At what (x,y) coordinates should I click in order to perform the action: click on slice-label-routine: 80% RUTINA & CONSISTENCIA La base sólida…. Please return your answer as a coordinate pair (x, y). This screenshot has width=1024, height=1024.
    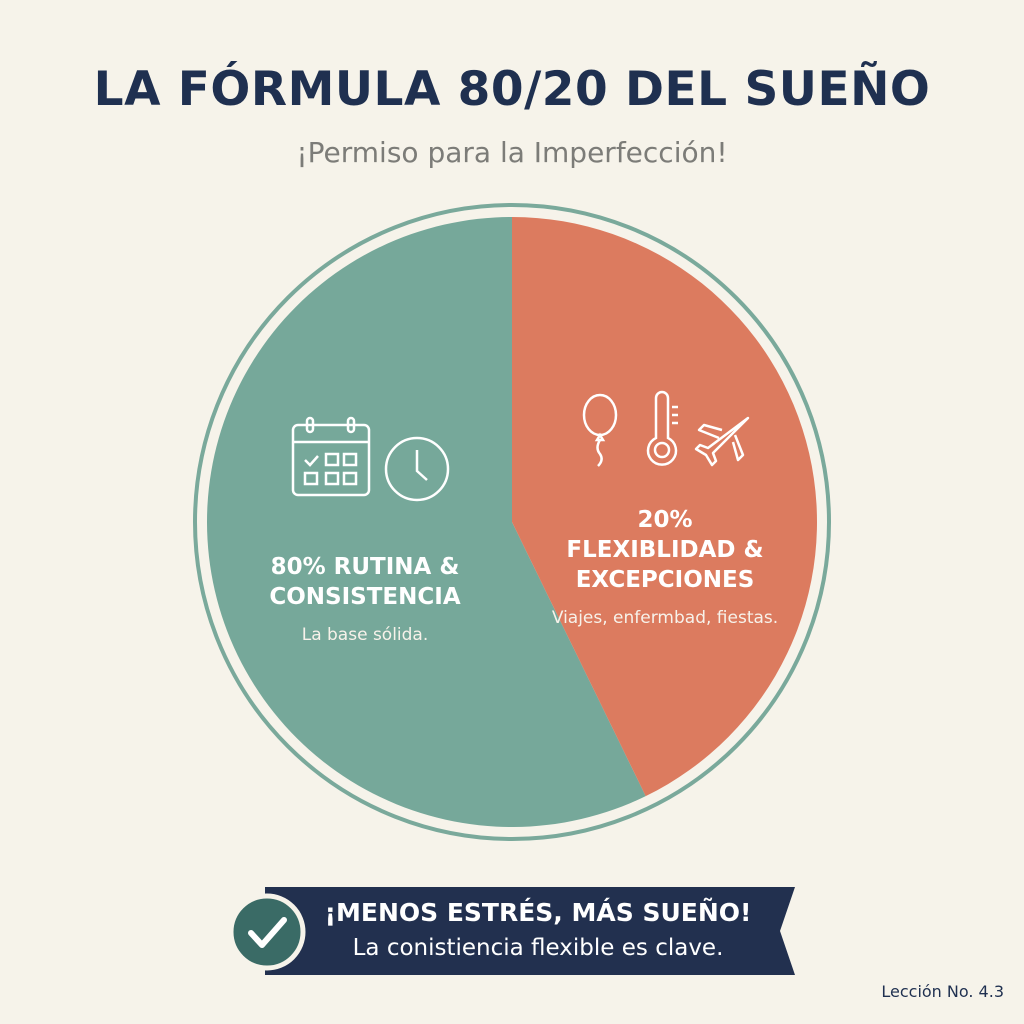
    Looking at the image, I should click on (365, 601).